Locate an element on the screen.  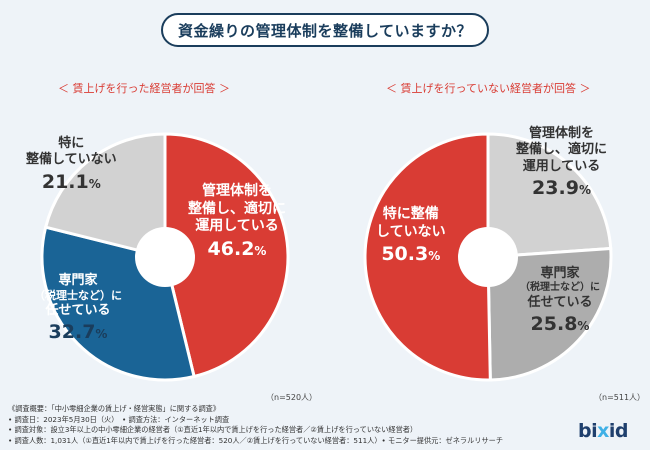
bixid-logo: bixid is located at coordinates (603, 431).